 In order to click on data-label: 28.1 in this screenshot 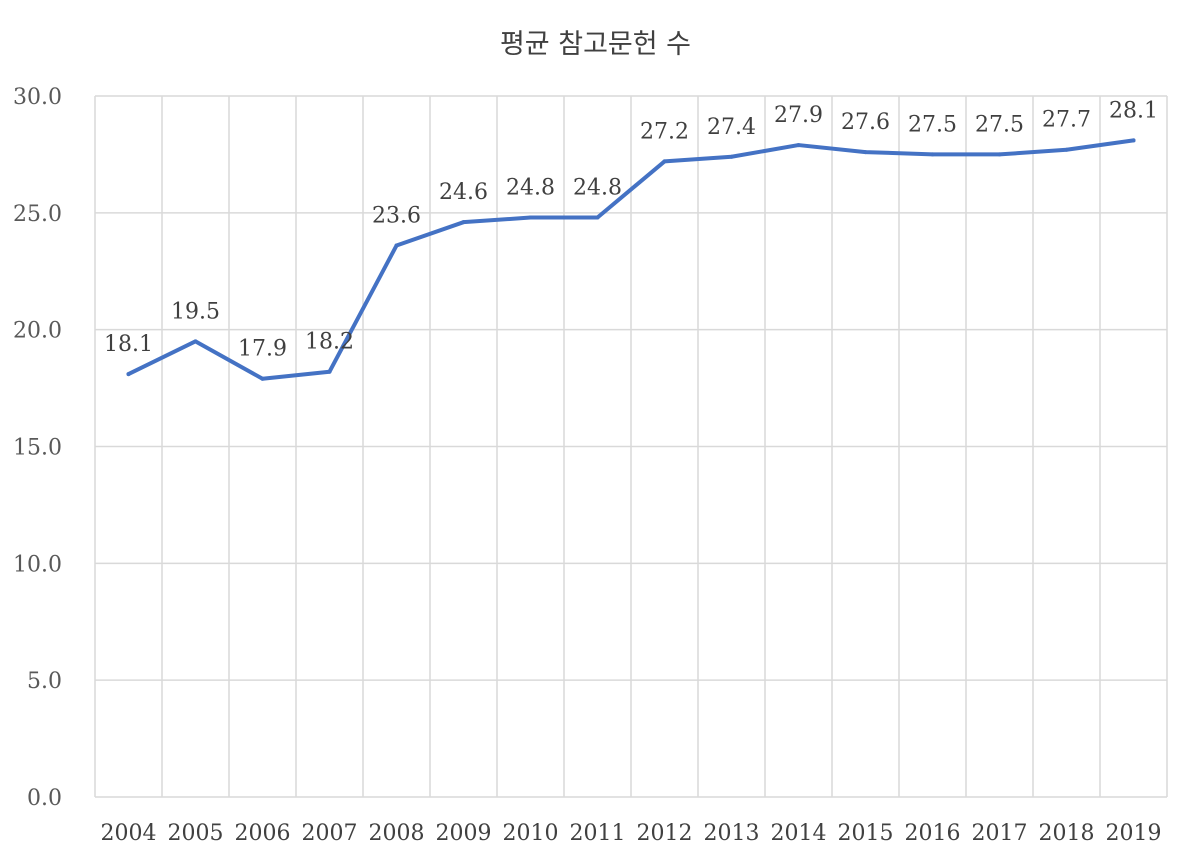, I will do `click(1133, 110)`.